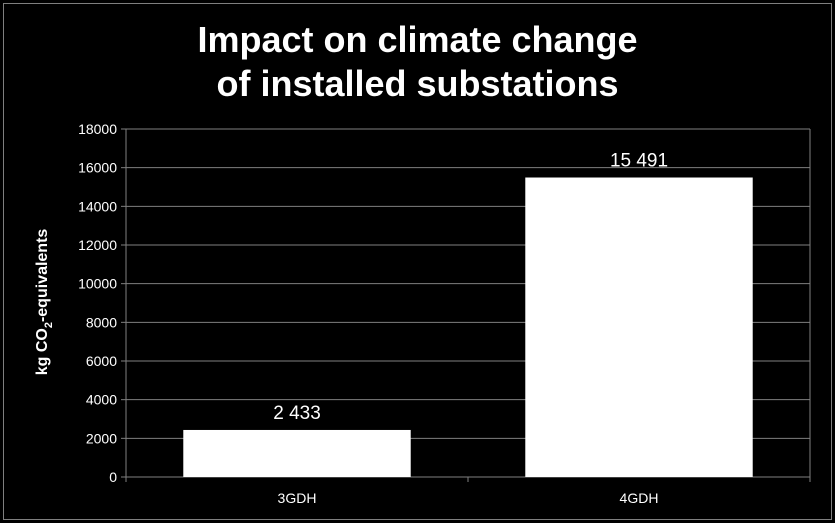 This screenshot has height=523, width=835. Describe the element at coordinates (297, 453) in the screenshot. I see `bar-3gdh` at that location.